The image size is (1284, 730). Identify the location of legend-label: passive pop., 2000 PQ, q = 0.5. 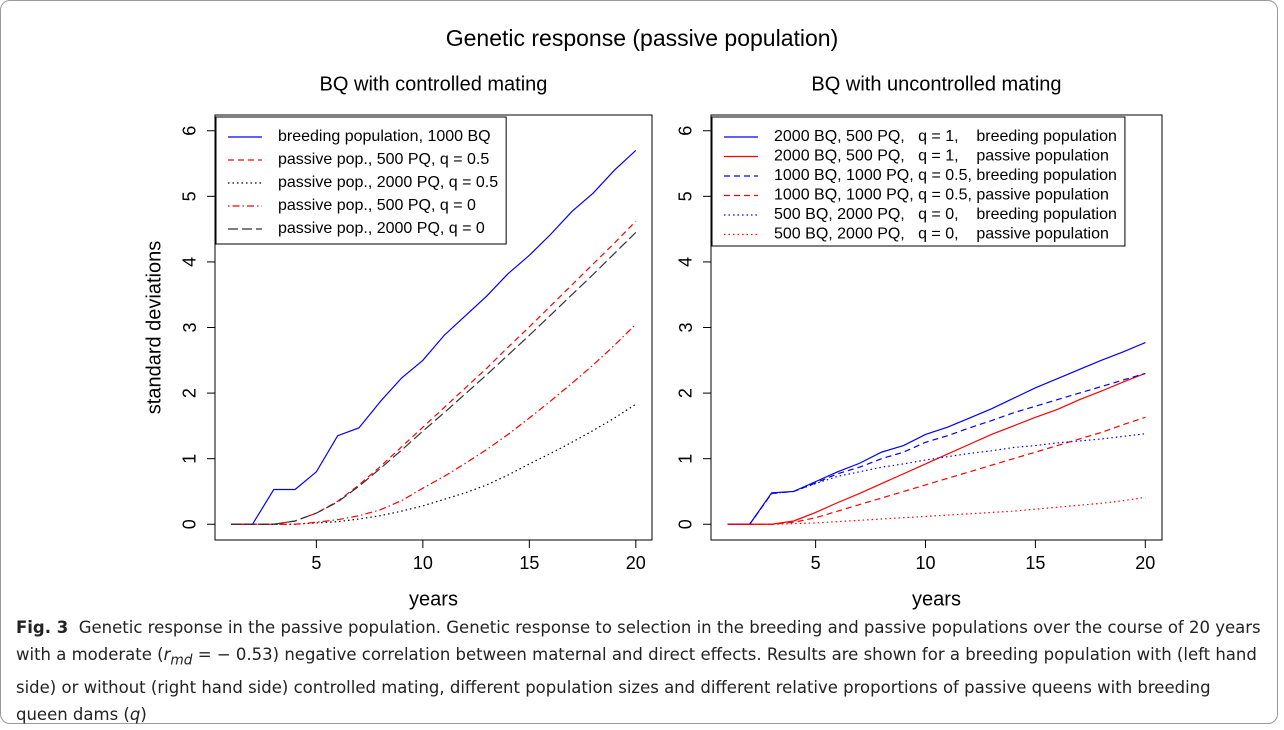
(388, 182).